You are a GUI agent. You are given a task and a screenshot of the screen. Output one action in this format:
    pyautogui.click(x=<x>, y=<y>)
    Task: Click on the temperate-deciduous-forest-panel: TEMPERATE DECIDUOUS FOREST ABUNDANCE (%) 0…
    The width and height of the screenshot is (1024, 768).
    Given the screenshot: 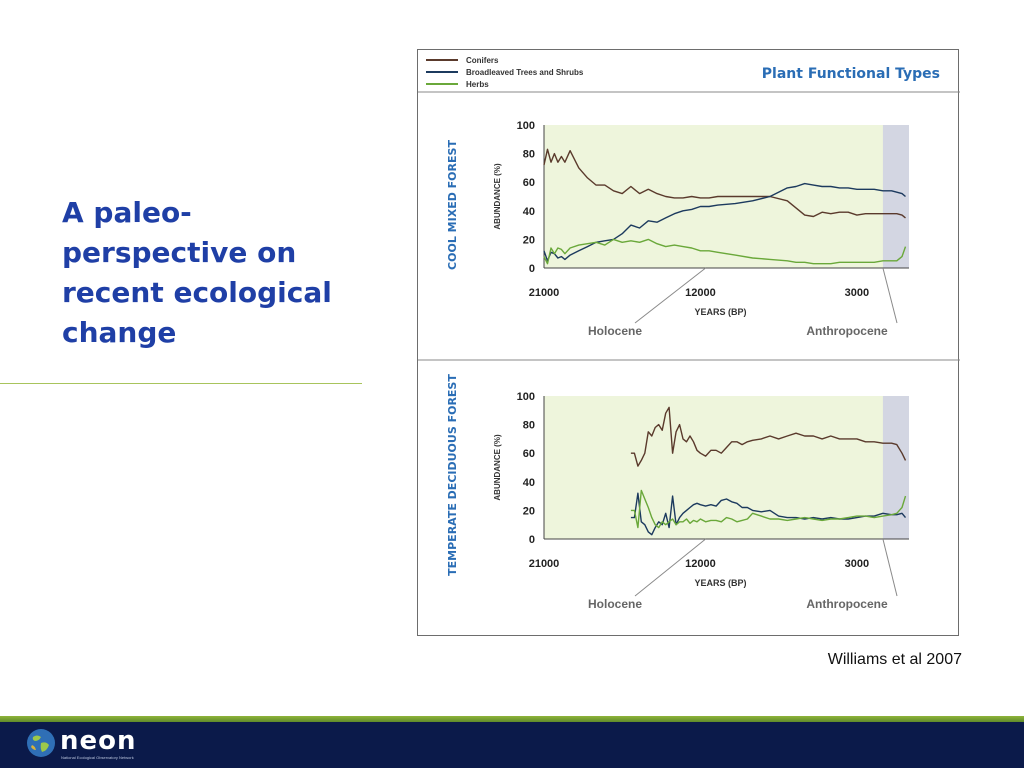 What is the action you would take?
    pyautogui.click(x=677, y=492)
    